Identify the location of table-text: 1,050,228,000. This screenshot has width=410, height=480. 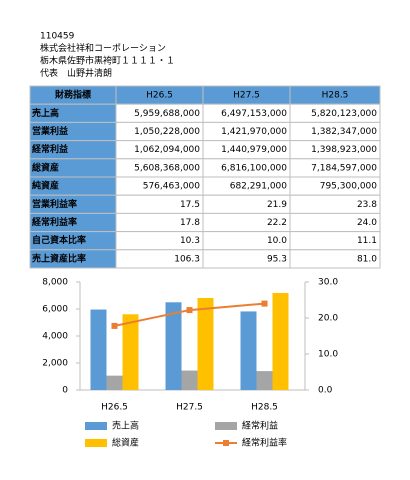
(167, 132).